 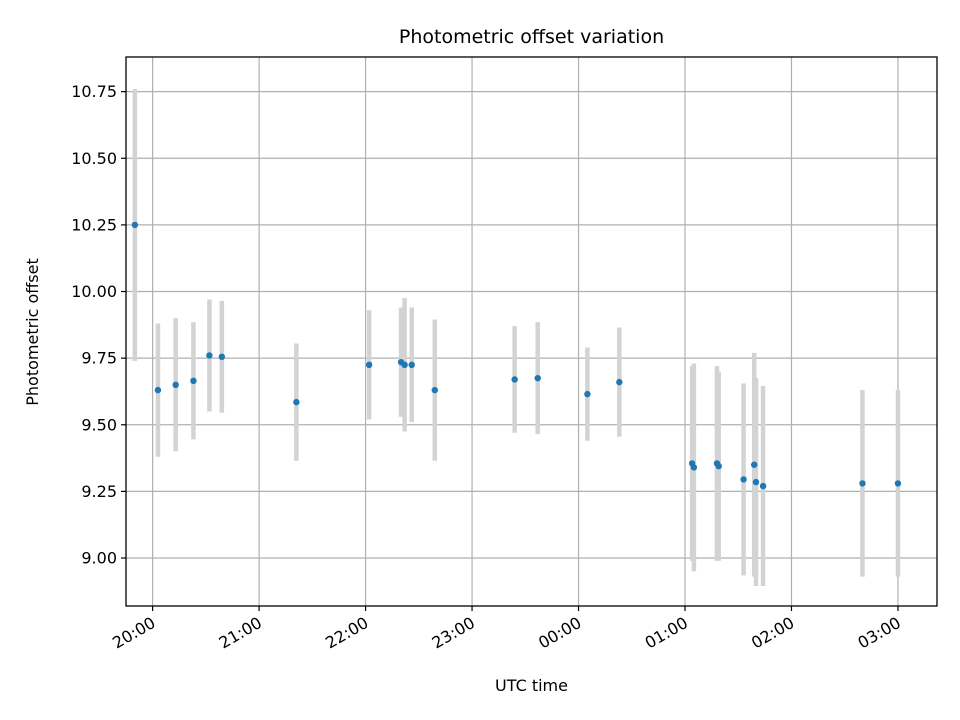 I want to click on y-axis-ticks: 9.00 9.25 9.50 9.75 10.00 10.25 10.50 10.75, so click(x=98, y=325).